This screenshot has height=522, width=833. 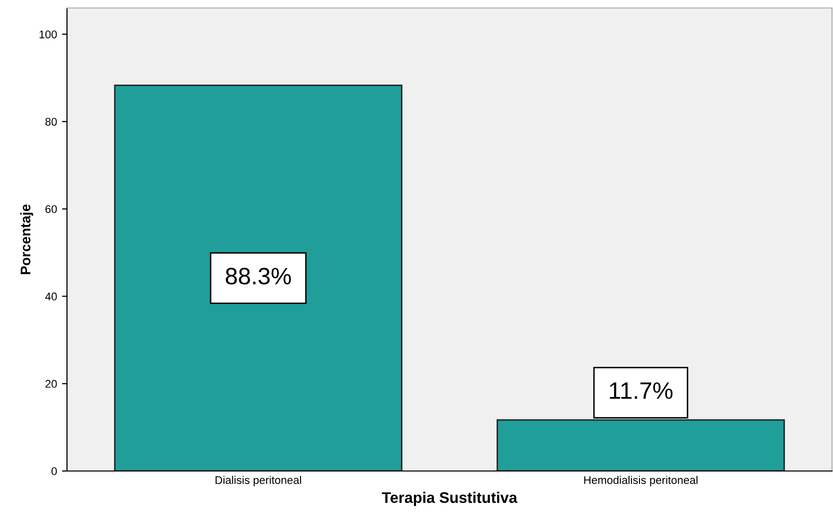 What do you see at coordinates (51, 209) in the screenshot?
I see `y-tick-label: 60` at bounding box center [51, 209].